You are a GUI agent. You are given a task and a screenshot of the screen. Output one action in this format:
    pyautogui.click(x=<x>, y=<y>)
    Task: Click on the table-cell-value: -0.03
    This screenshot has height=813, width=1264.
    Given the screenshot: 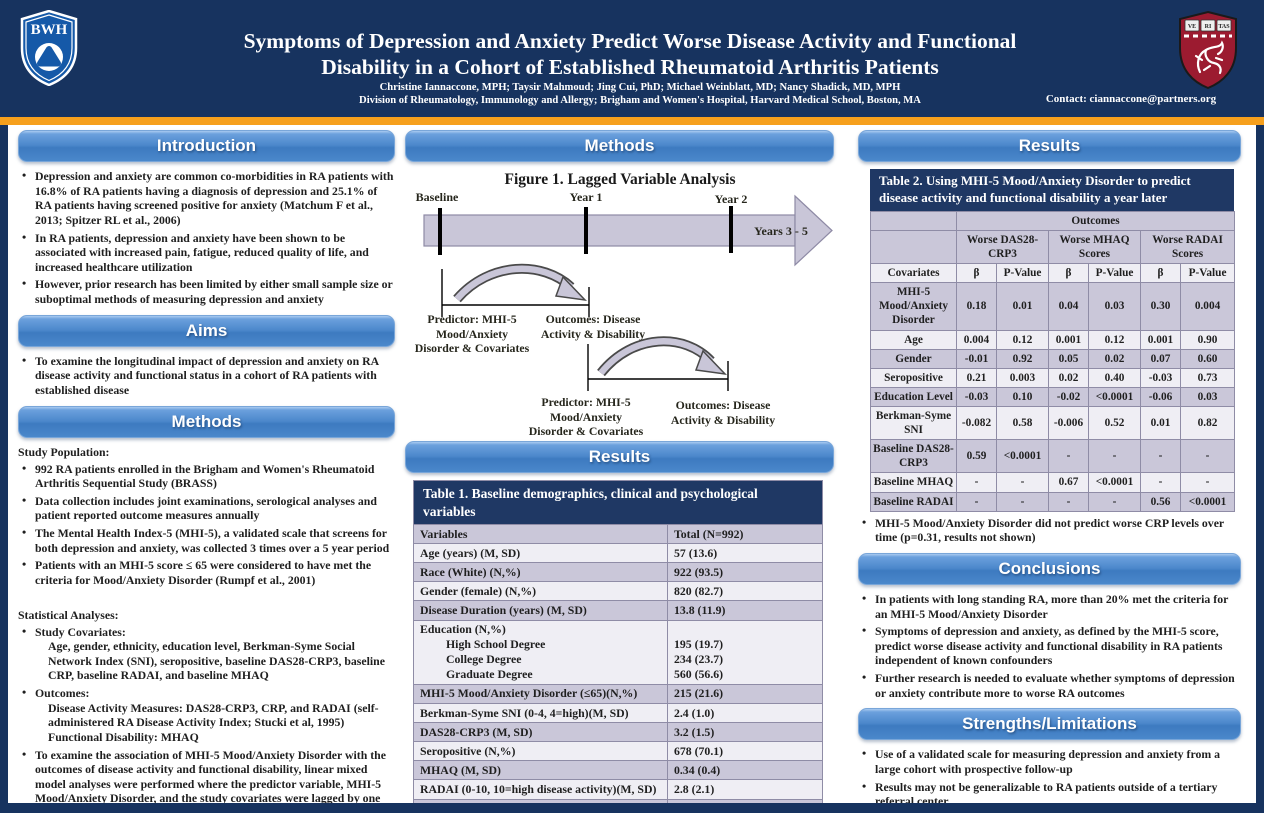 What is the action you would take?
    pyautogui.click(x=1160, y=377)
    